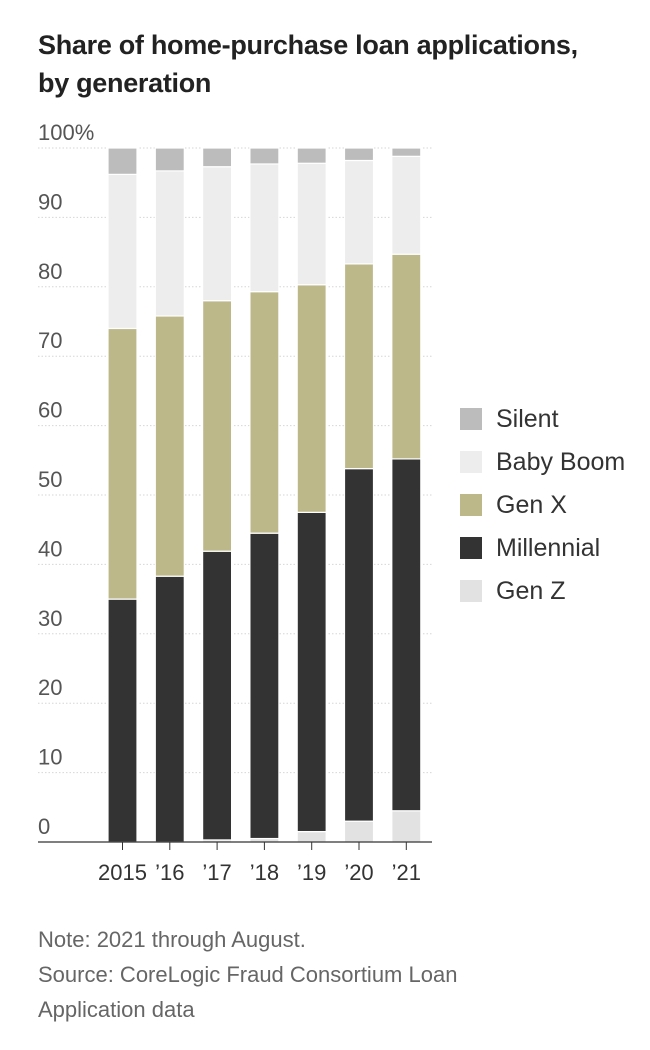 The height and width of the screenshot is (1050, 650). What do you see at coordinates (561, 462) in the screenshot?
I see `legend-label: Baby Boom` at bounding box center [561, 462].